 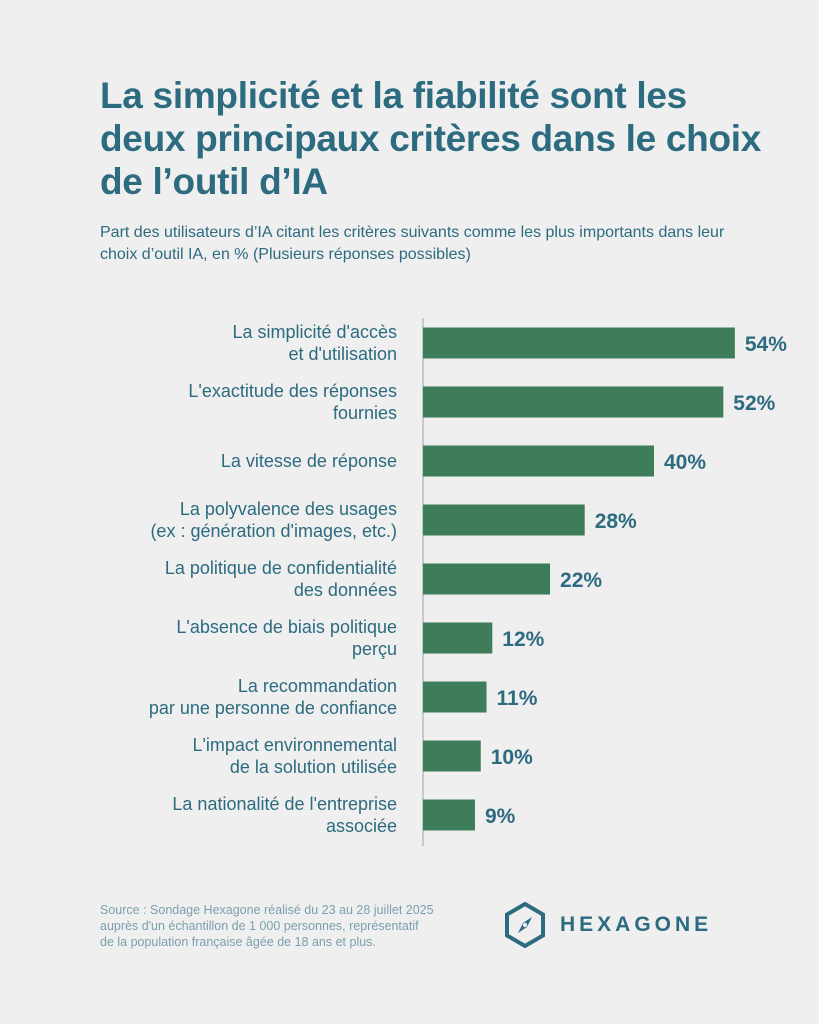 I want to click on category-label: et d'utilisation, so click(x=342, y=354).